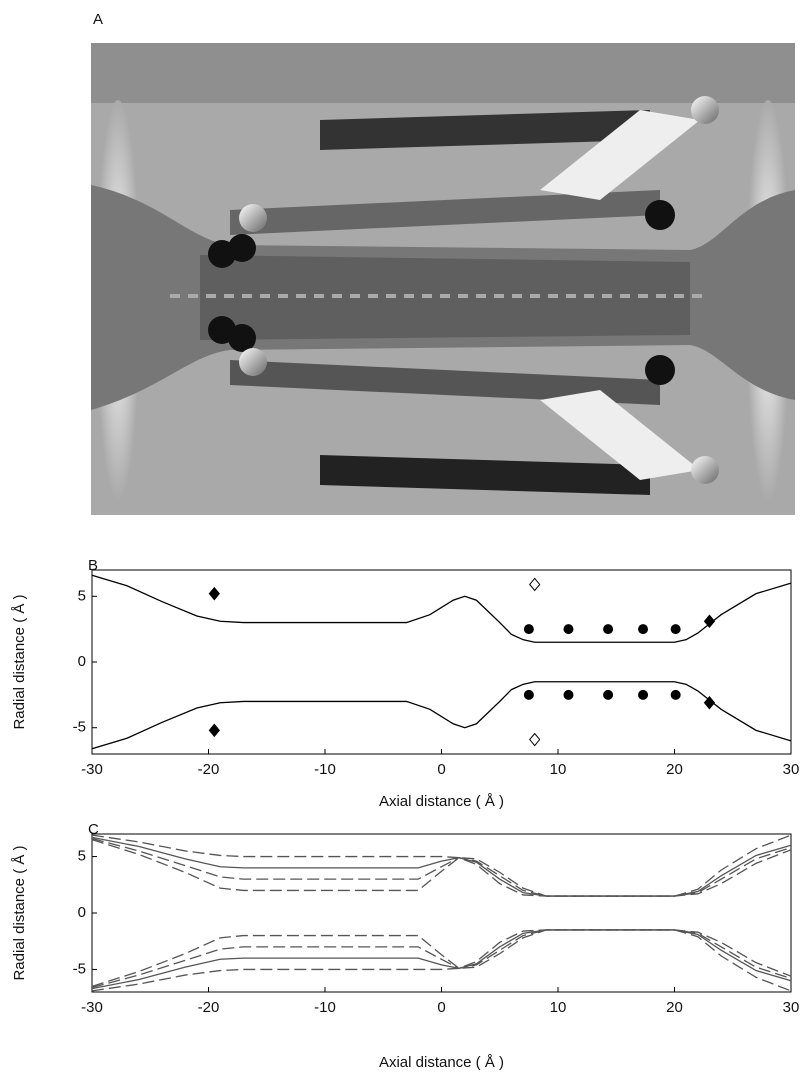 The height and width of the screenshot is (1078, 803). Describe the element at coordinates (98, 19) in the screenshot. I see `panel-label: A` at that location.